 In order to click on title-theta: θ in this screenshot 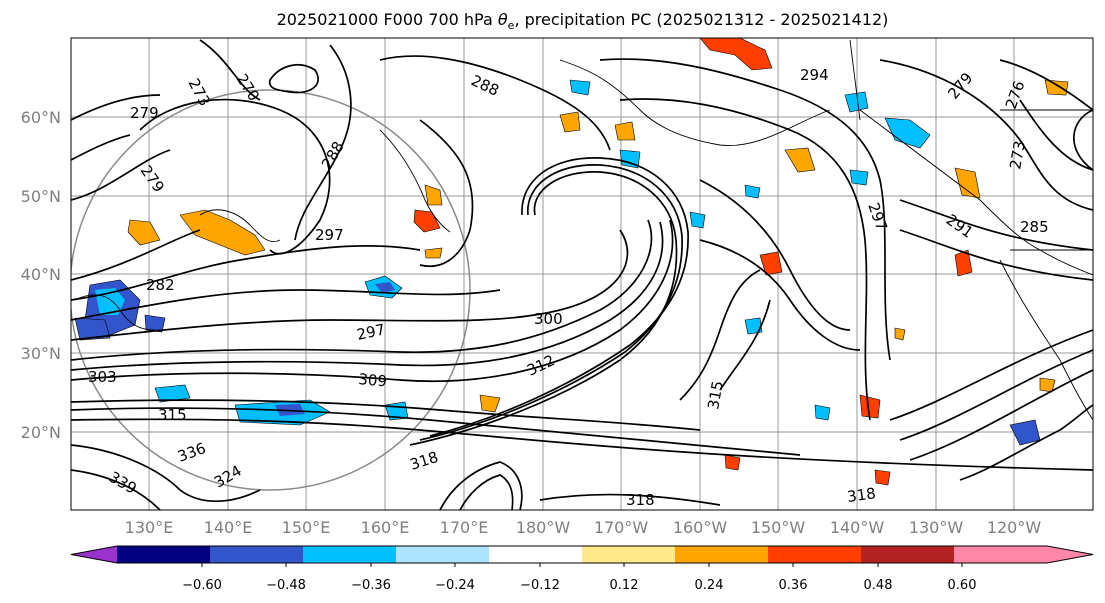, I will do `click(502, 19)`.